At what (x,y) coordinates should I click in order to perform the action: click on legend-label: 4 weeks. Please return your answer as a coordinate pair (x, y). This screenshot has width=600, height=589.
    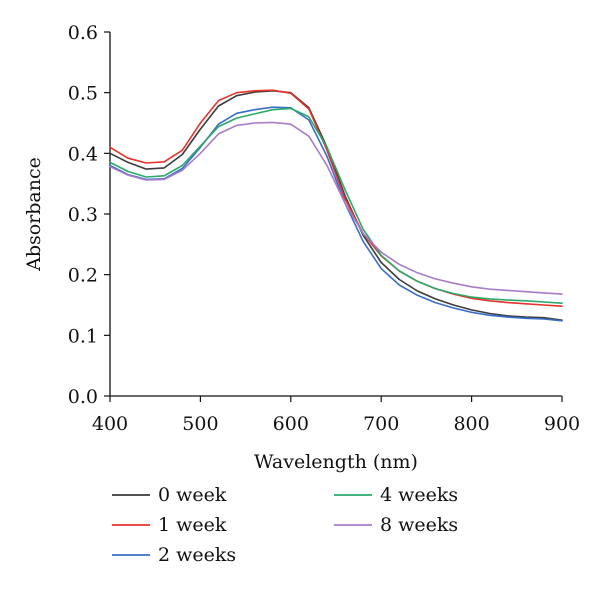
    Looking at the image, I should click on (419, 495).